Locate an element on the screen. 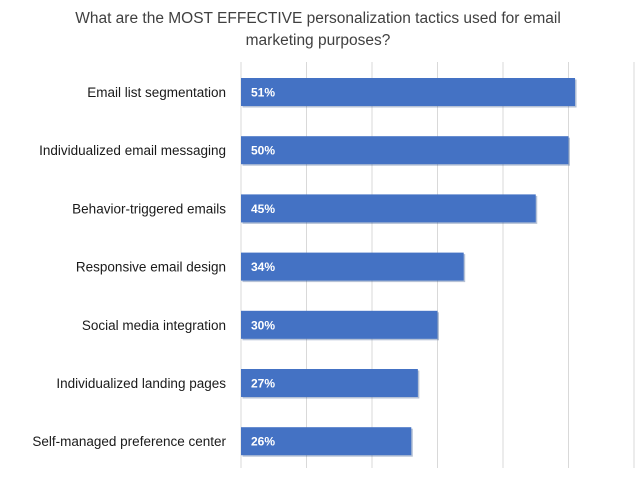 This screenshot has width=636, height=488. category-label: Responsive email design is located at coordinates (151, 267).